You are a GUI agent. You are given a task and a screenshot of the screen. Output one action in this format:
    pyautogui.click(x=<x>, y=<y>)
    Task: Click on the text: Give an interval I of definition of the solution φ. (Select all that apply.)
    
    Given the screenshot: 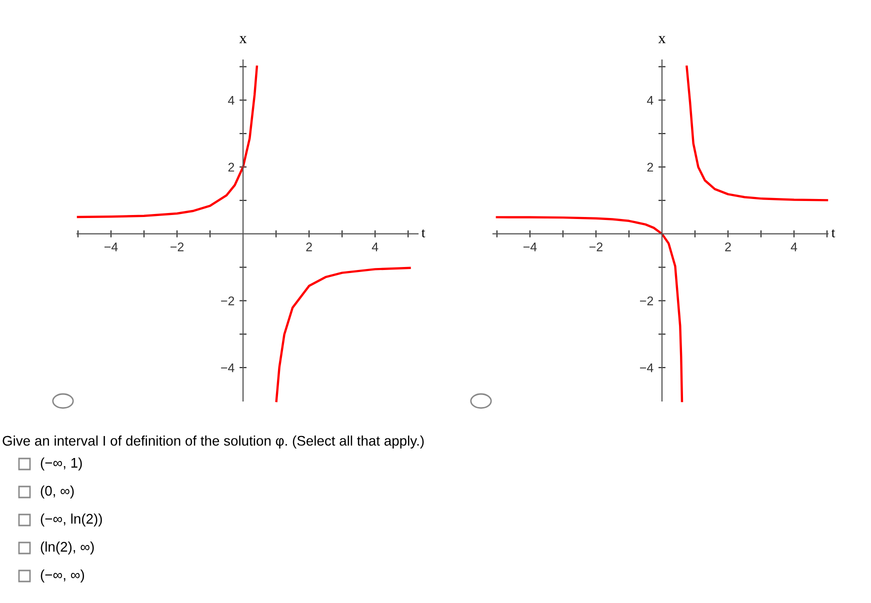 What is the action you would take?
    pyautogui.click(x=213, y=442)
    